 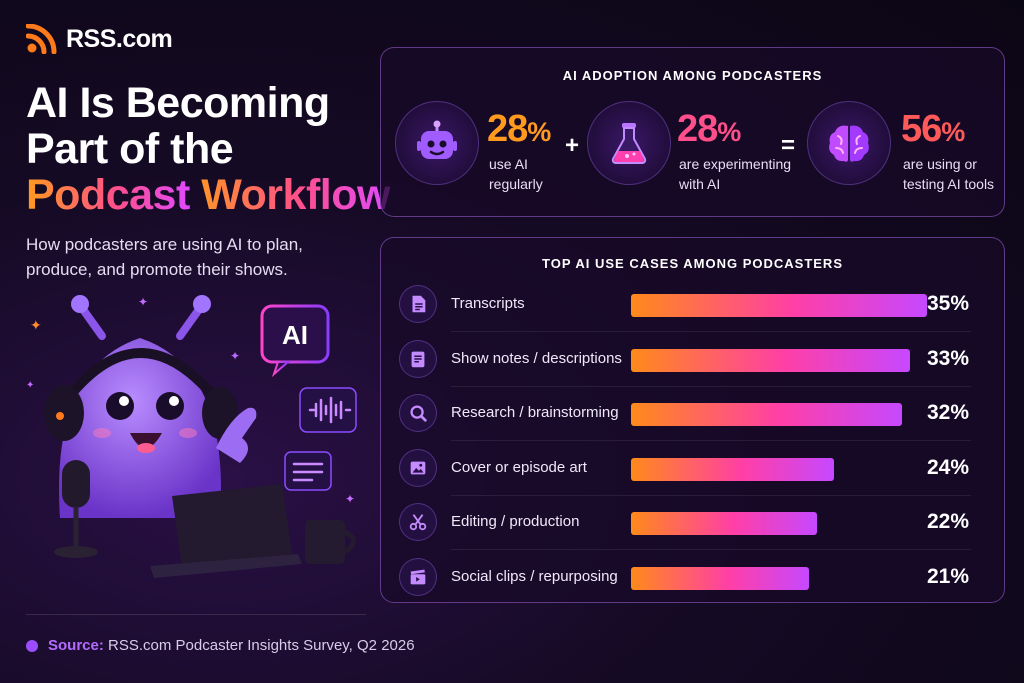 I want to click on category-label: Social clips / repurposing, so click(x=534, y=576).